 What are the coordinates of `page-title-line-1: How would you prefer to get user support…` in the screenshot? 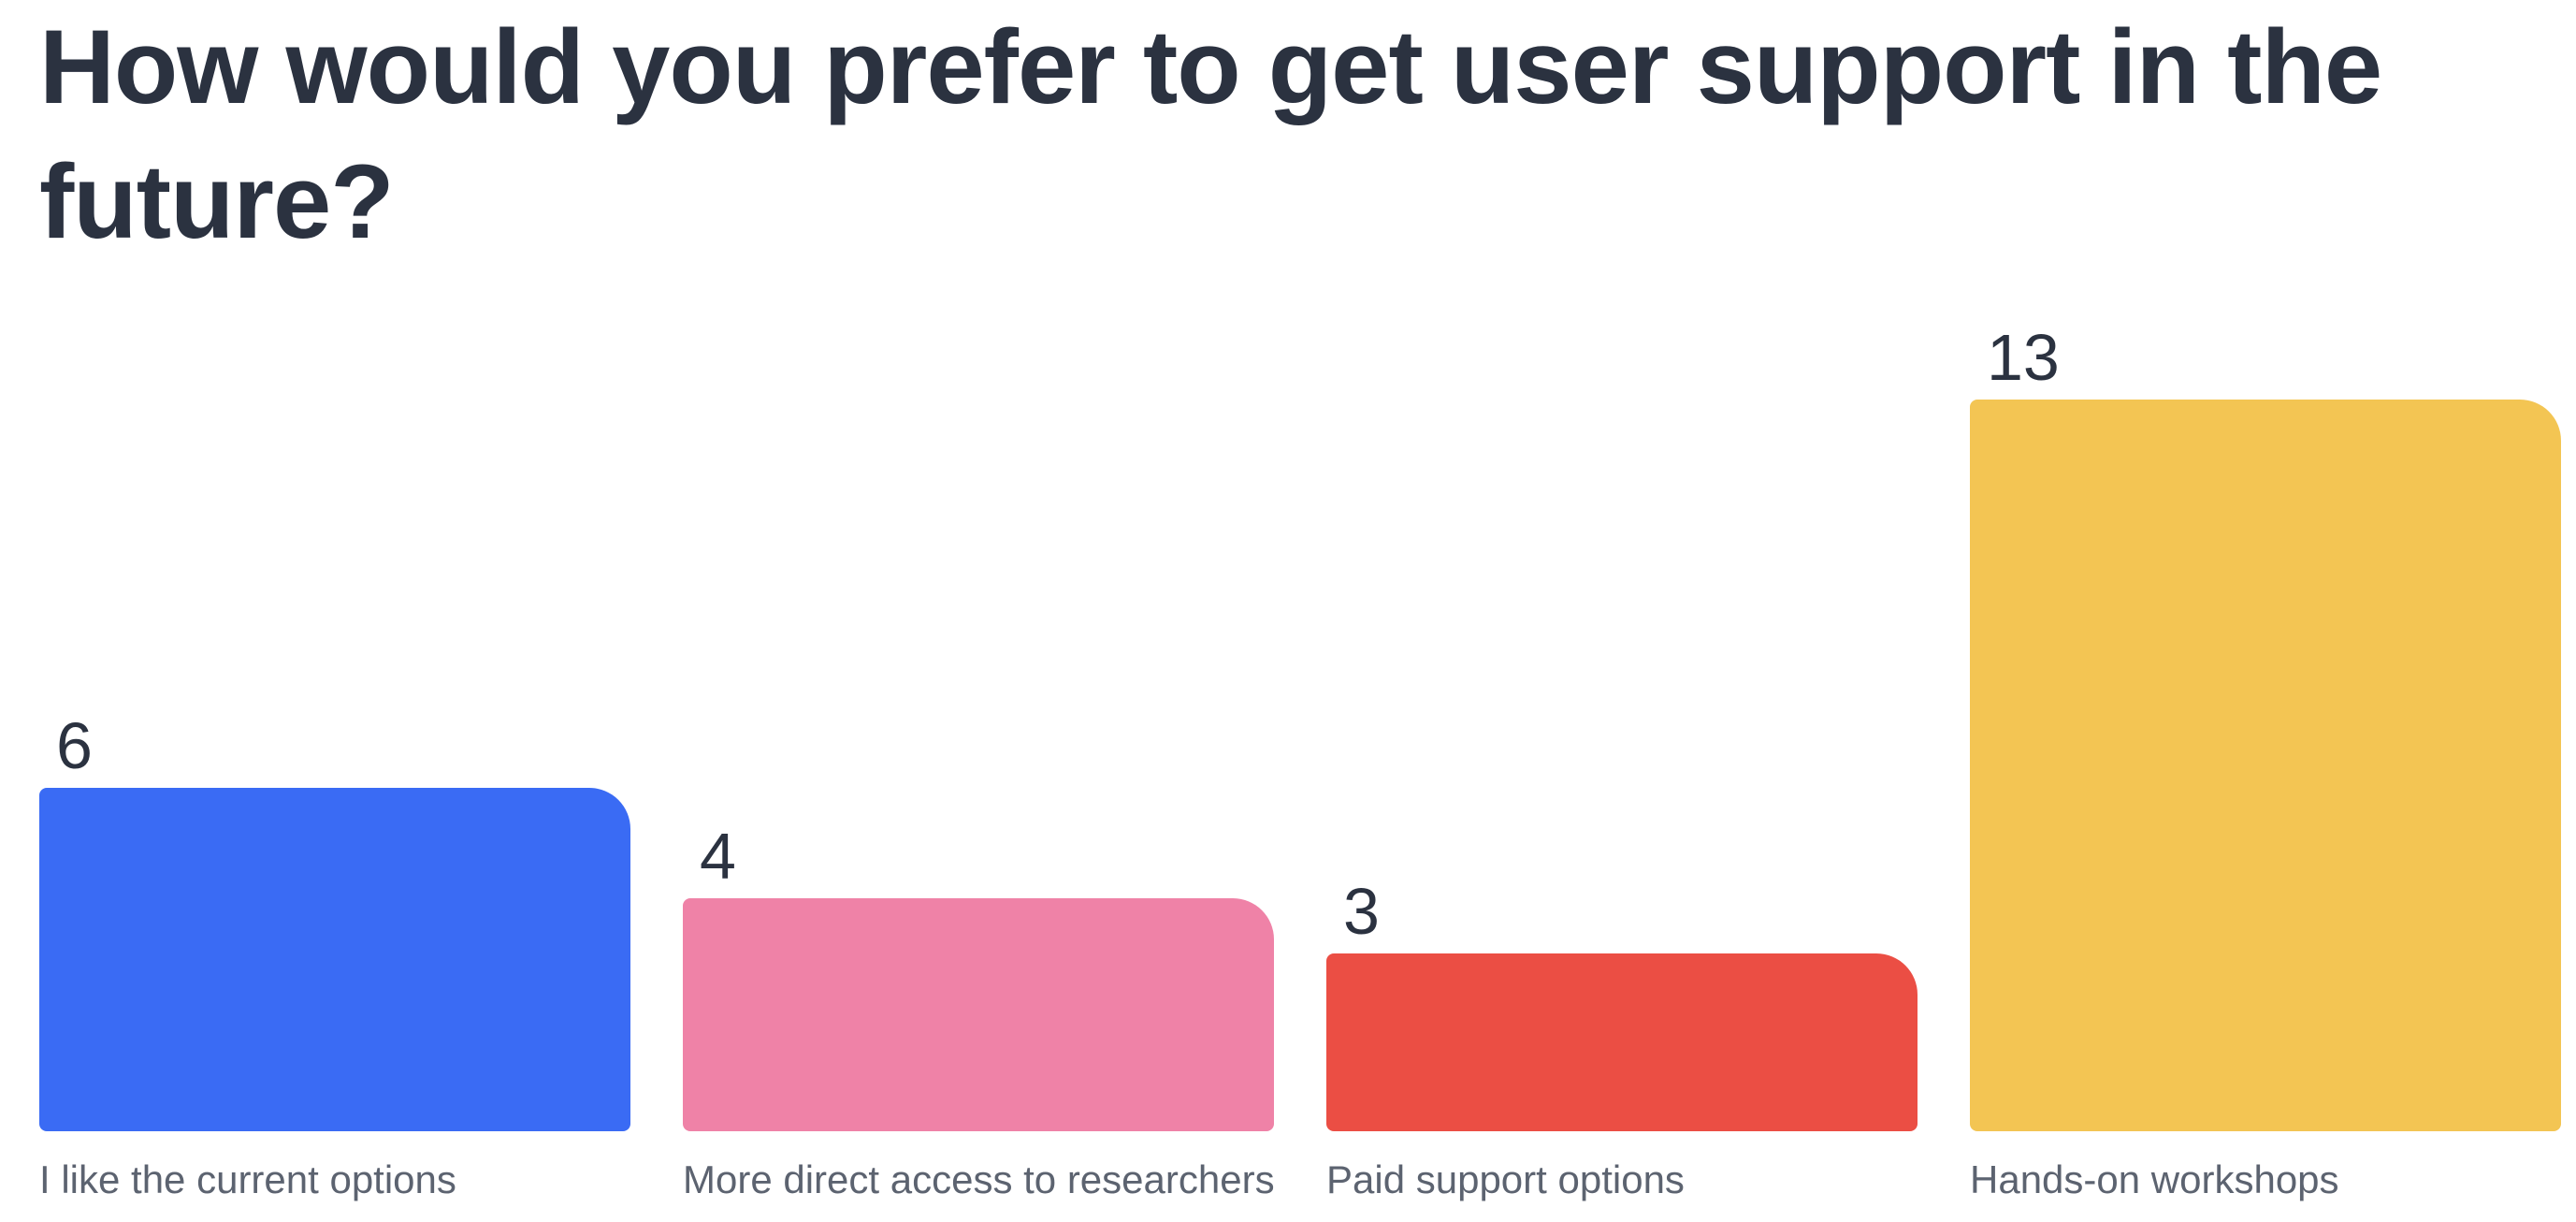 It's located at (1210, 66).